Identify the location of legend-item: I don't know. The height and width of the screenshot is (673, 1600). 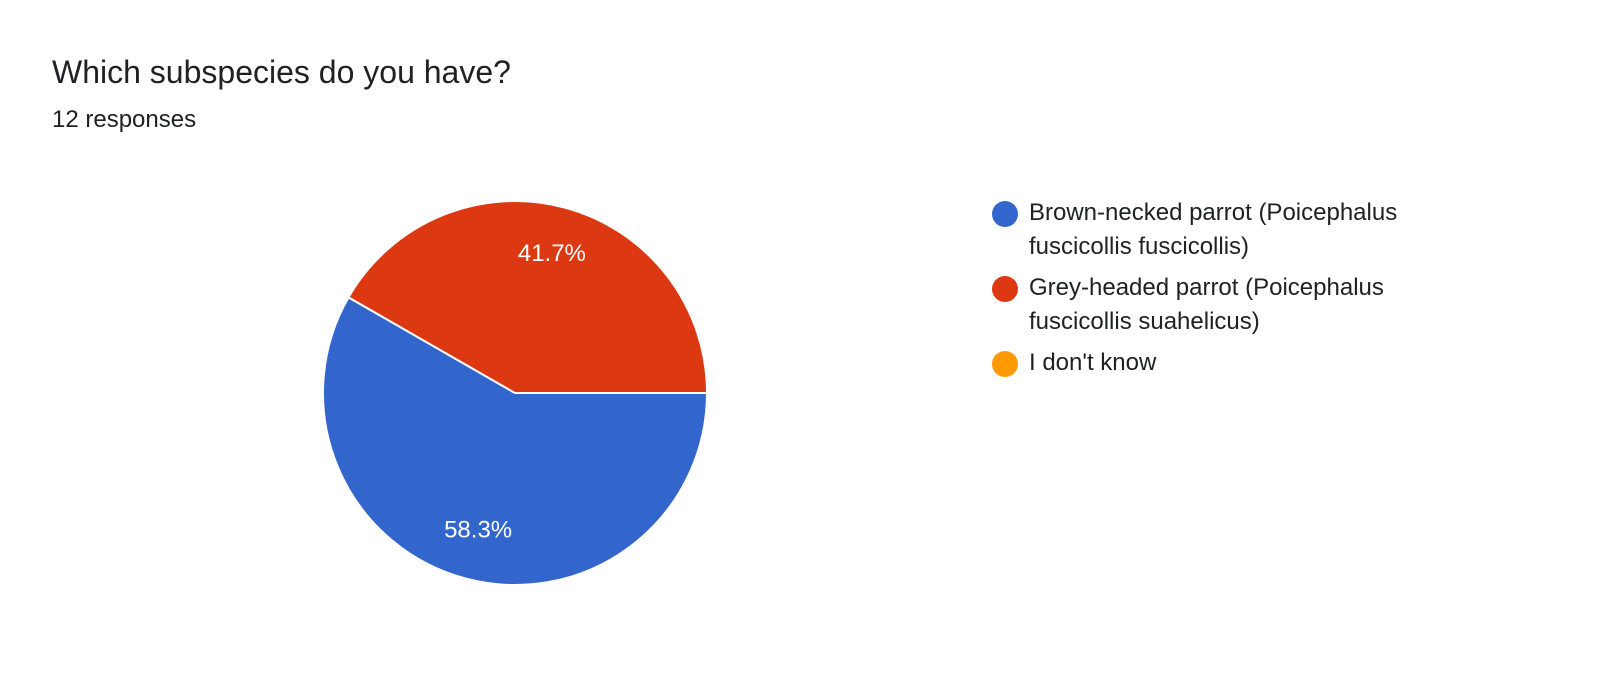
(1225, 363).